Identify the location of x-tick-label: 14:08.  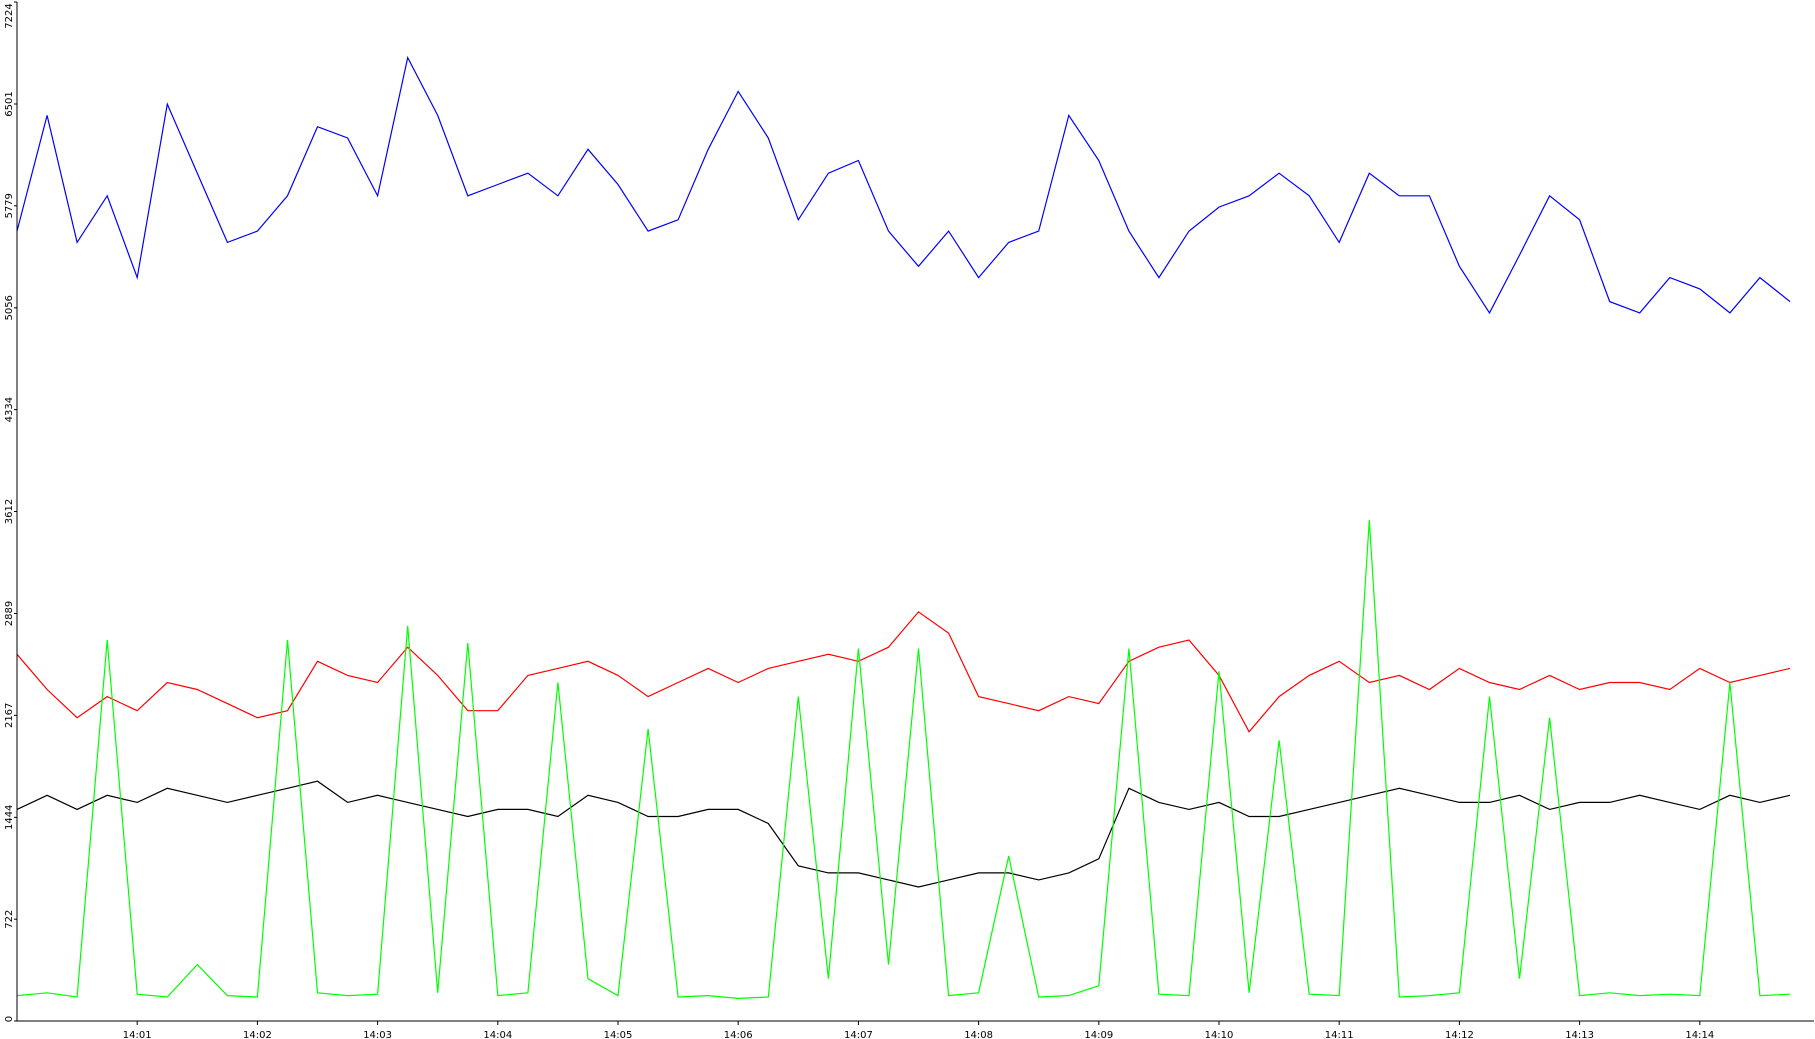
(978, 1034).